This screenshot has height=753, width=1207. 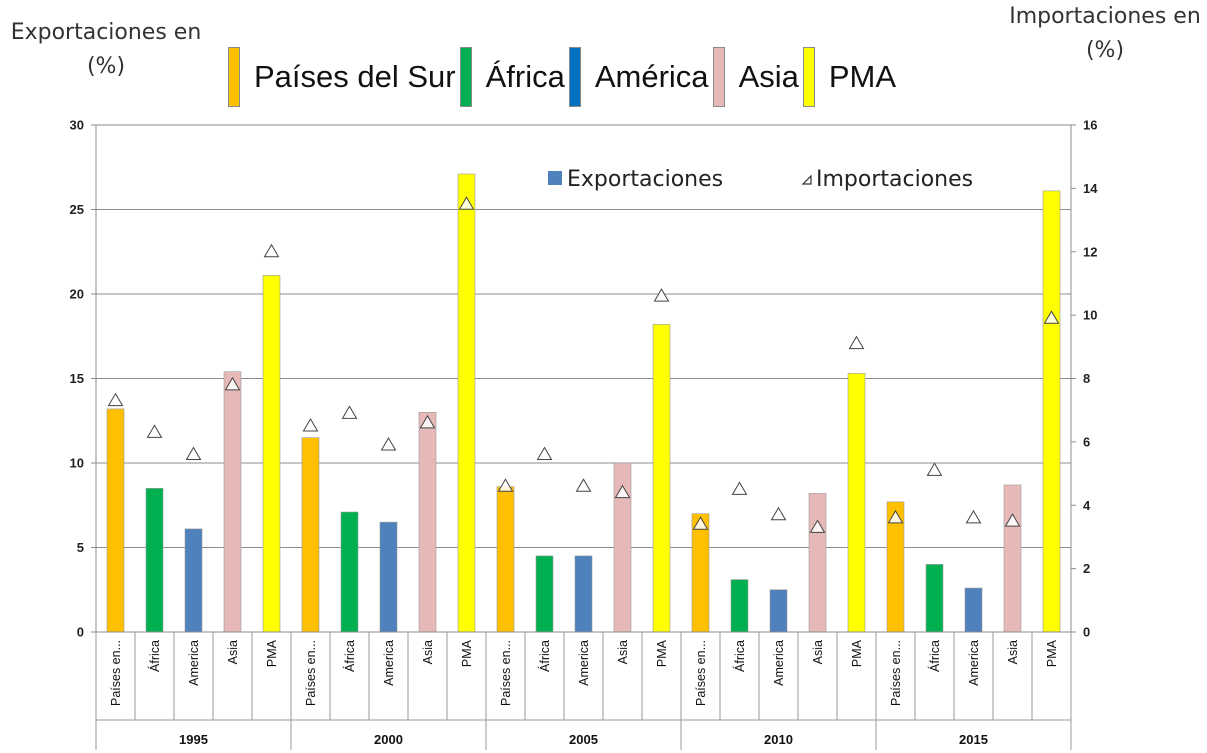 I want to click on legend-swatch-paises-del-sur, so click(x=234, y=77).